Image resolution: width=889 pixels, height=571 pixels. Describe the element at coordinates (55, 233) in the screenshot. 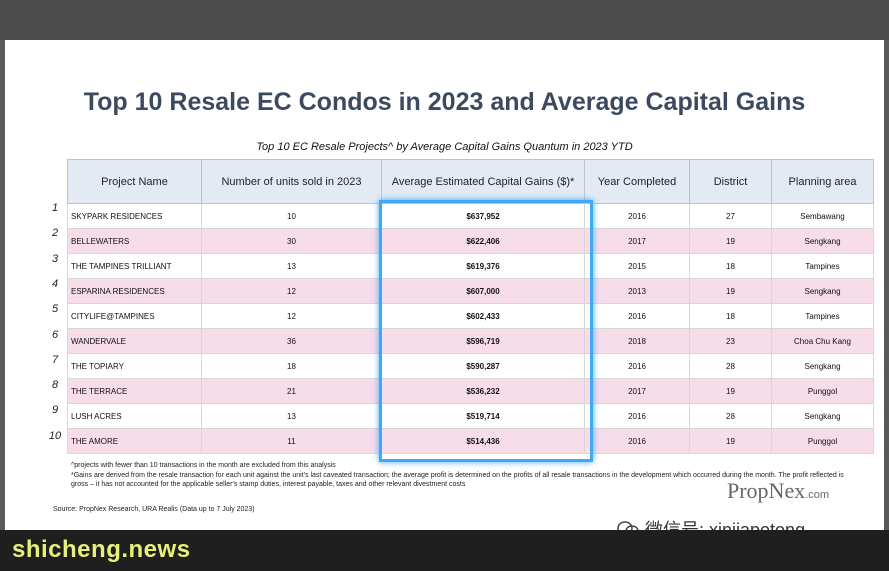

I see `rank-number: 2` at that location.